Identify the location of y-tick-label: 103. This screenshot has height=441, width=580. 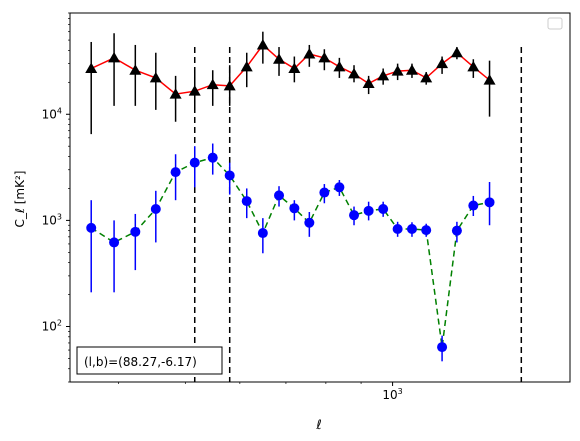
(52, 219).